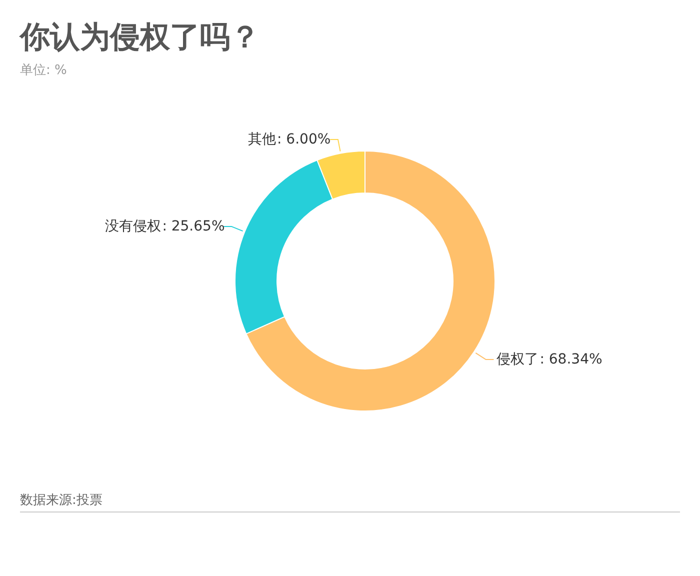 The height and width of the screenshot is (576, 700). What do you see at coordinates (193, 226) in the screenshot?
I see `data-label: : 25.65%` at bounding box center [193, 226].